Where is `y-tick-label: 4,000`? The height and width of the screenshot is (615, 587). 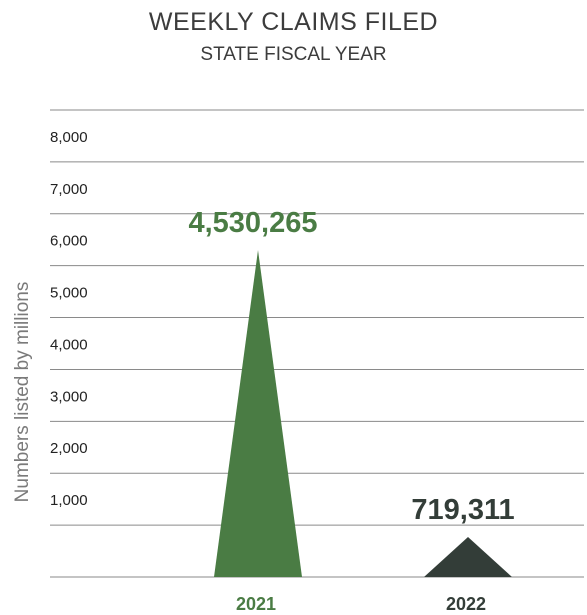
y-tick-label: 4,000 is located at coordinates (69, 344).